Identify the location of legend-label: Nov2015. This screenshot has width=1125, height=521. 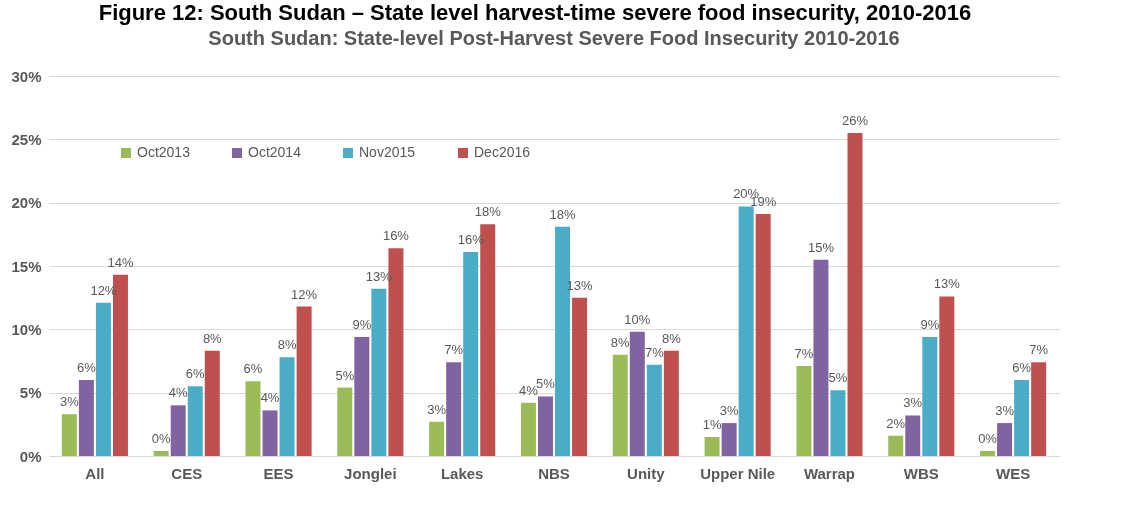
(387, 152).